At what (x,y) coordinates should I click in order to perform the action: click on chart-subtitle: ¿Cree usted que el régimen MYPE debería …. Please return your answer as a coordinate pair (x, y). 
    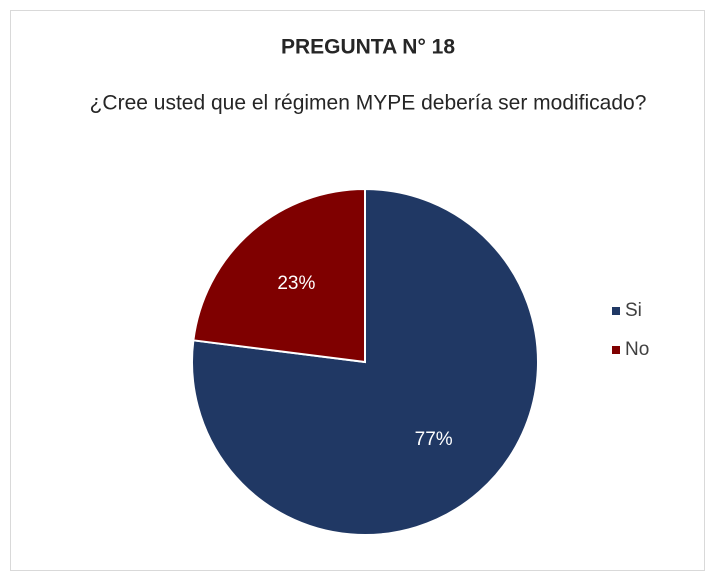
    Looking at the image, I should click on (368, 103).